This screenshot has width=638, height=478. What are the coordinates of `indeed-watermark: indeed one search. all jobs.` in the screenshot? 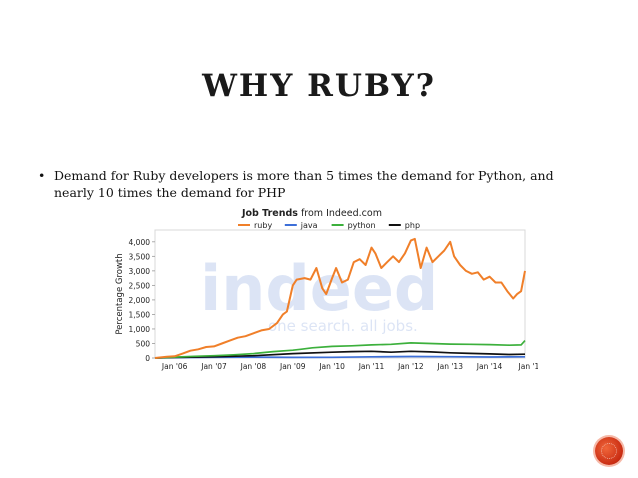 It's located at (319, 293).